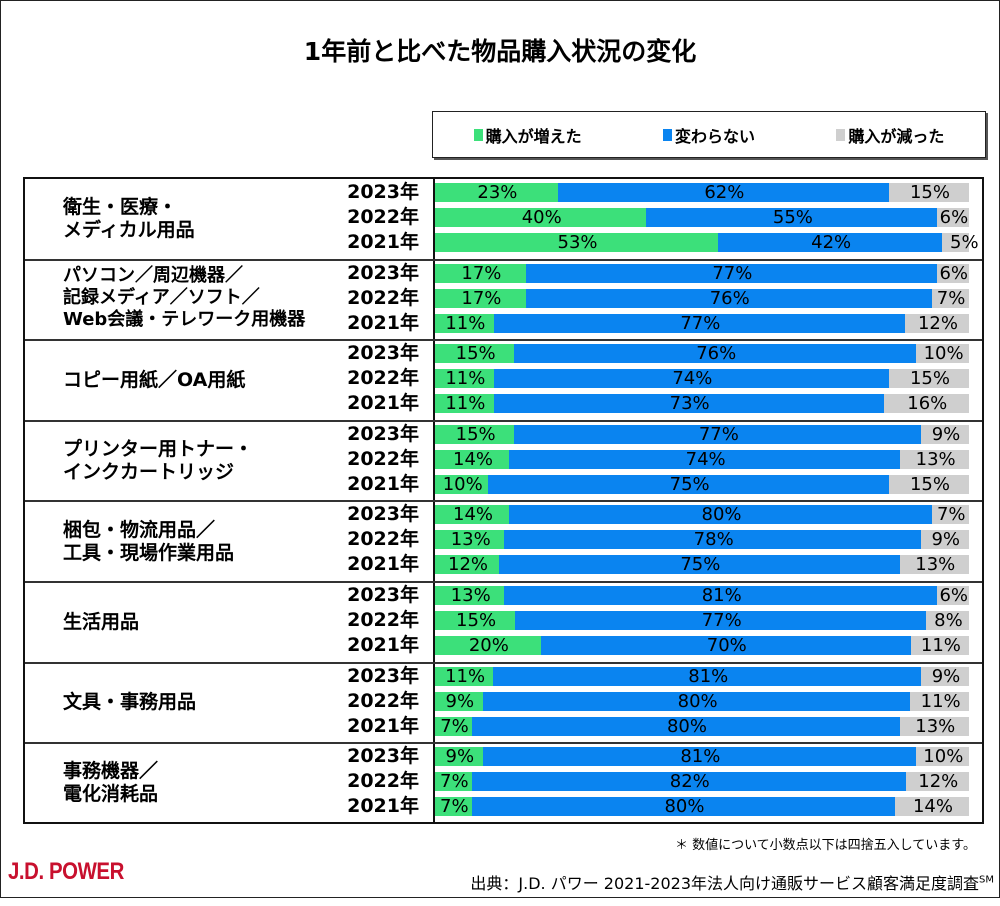 This screenshot has height=906, width=1000. I want to click on bar-row: 13% 81% 6%, so click(702, 595).